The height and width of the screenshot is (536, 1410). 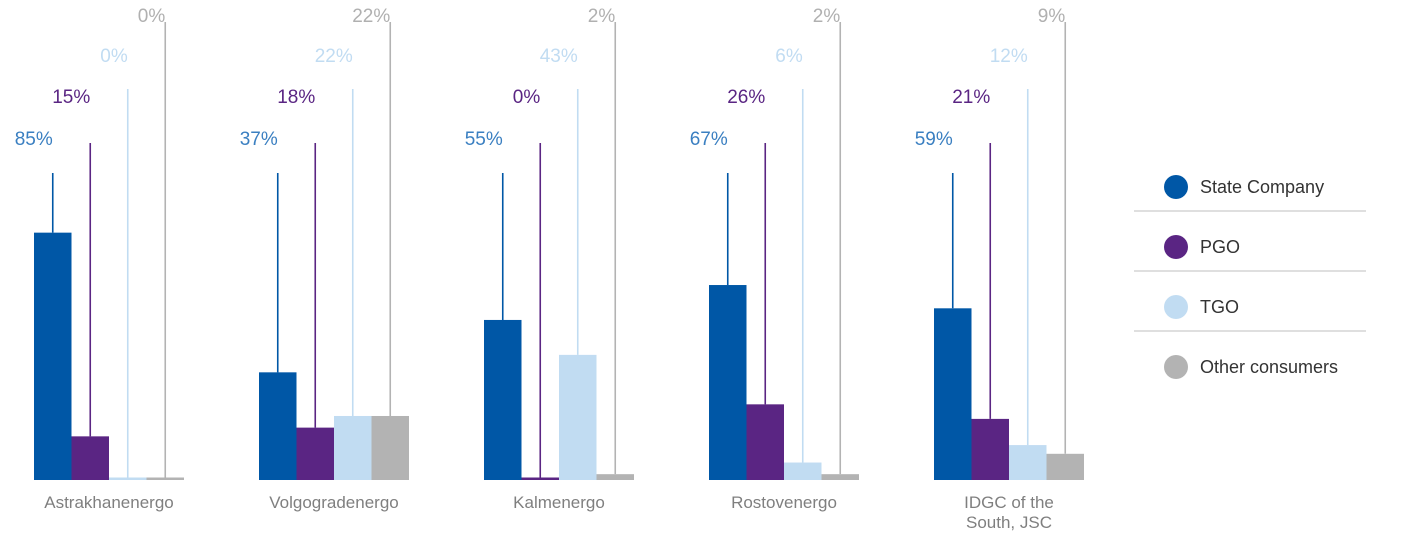 What do you see at coordinates (34, 139) in the screenshot?
I see `value-label-state-company: 85%` at bounding box center [34, 139].